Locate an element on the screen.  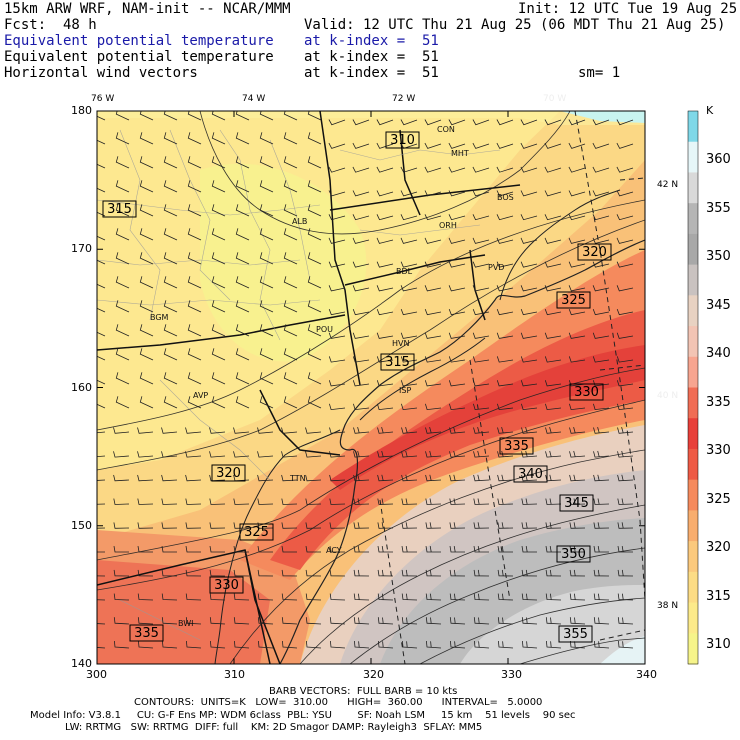
contour-label-355: 355 is located at coordinates (575, 634).